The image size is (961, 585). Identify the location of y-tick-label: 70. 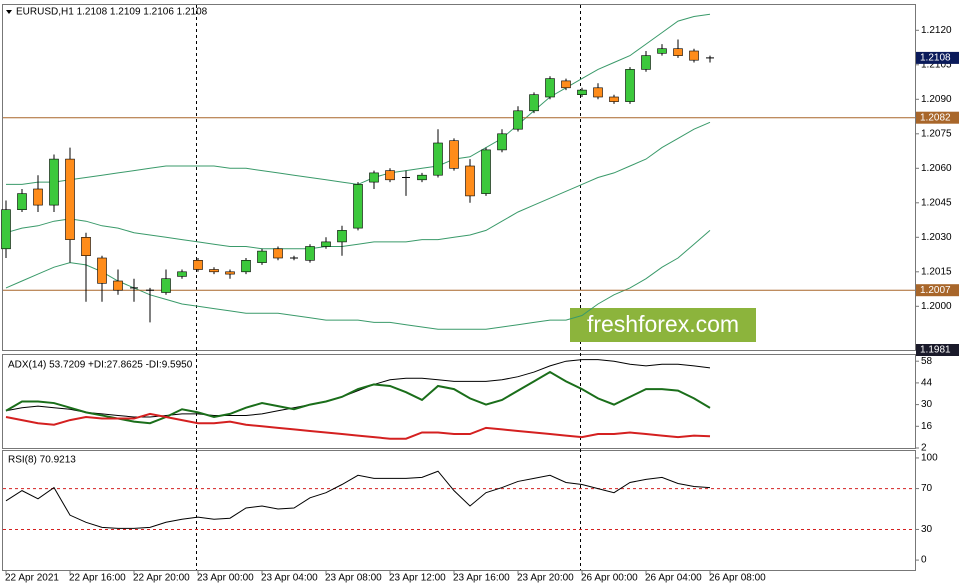
(927, 488).